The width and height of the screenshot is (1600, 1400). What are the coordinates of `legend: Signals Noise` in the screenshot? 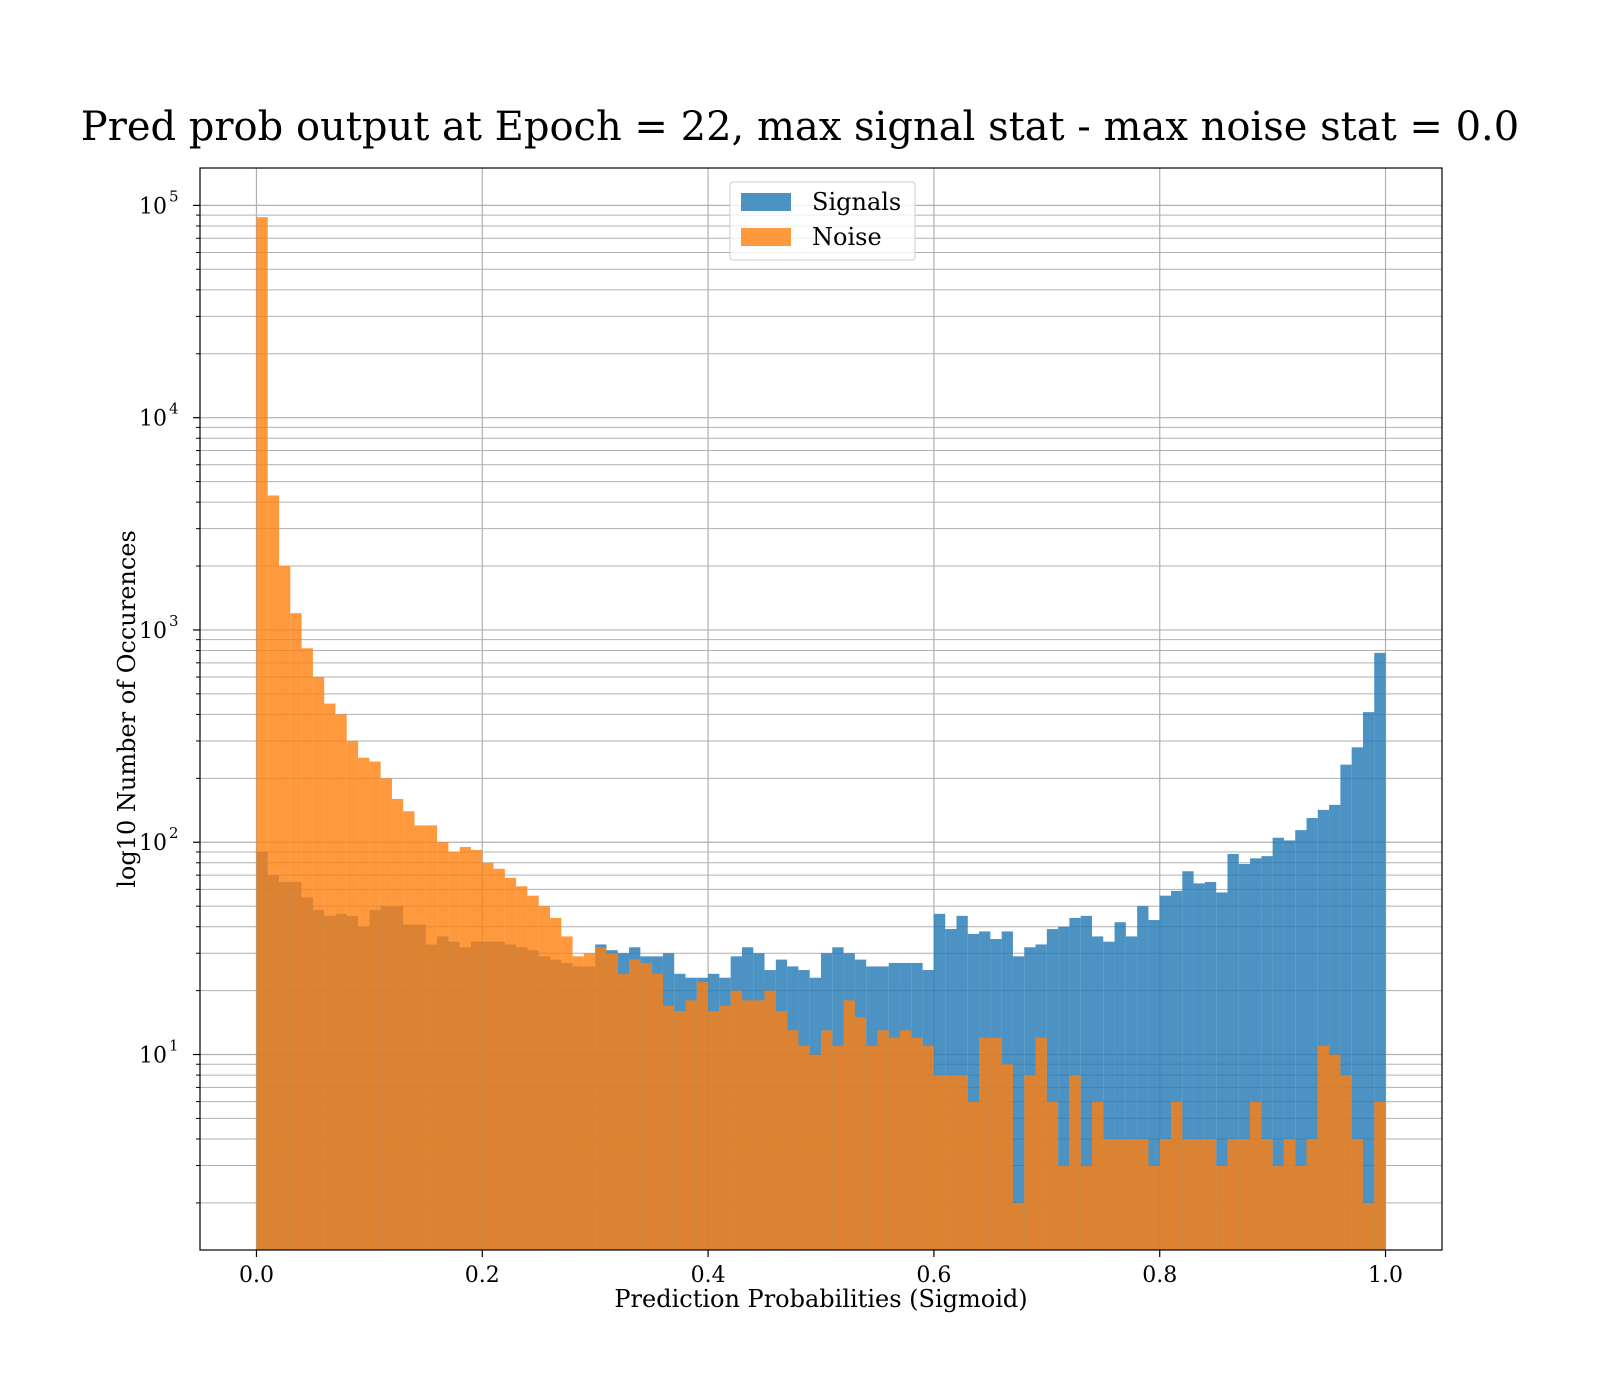 It's located at (822, 221).